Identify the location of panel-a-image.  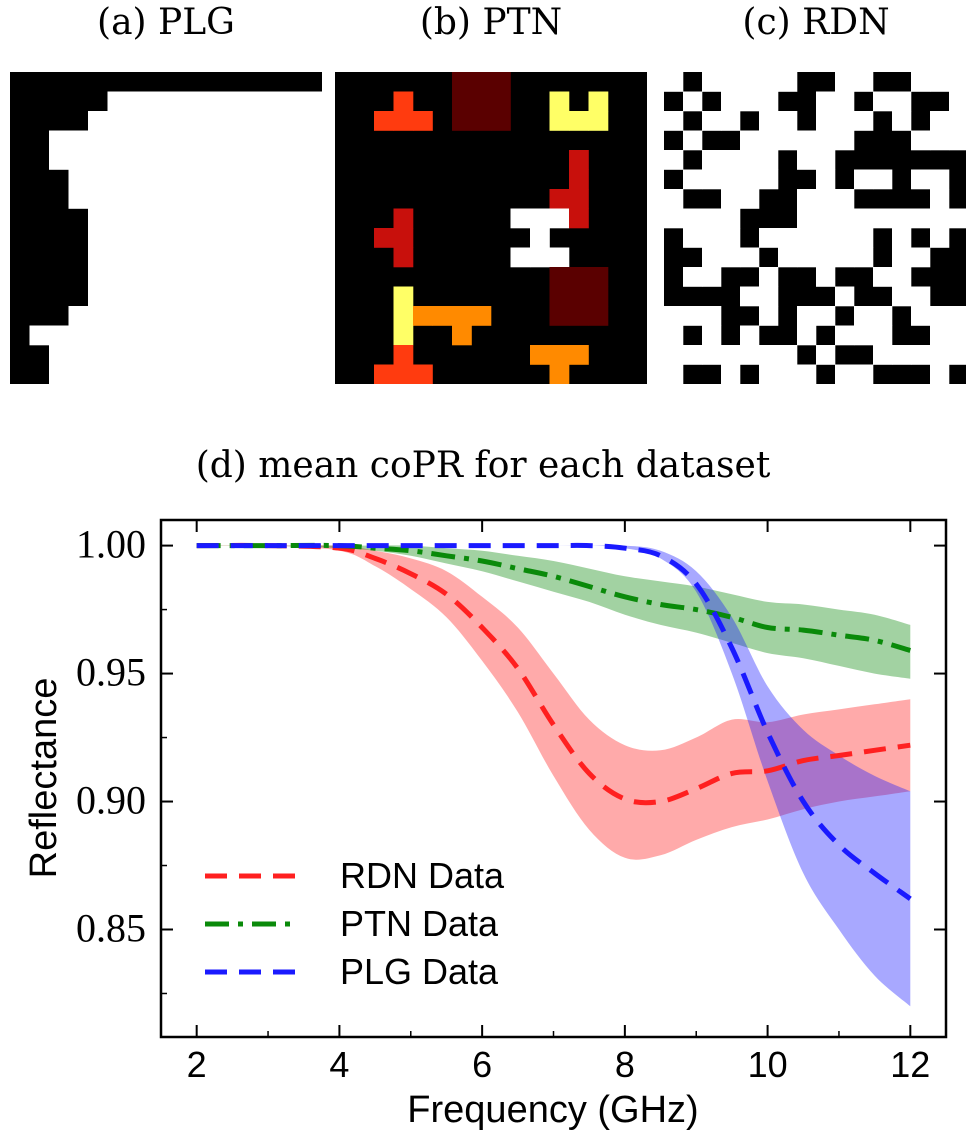
(166, 228).